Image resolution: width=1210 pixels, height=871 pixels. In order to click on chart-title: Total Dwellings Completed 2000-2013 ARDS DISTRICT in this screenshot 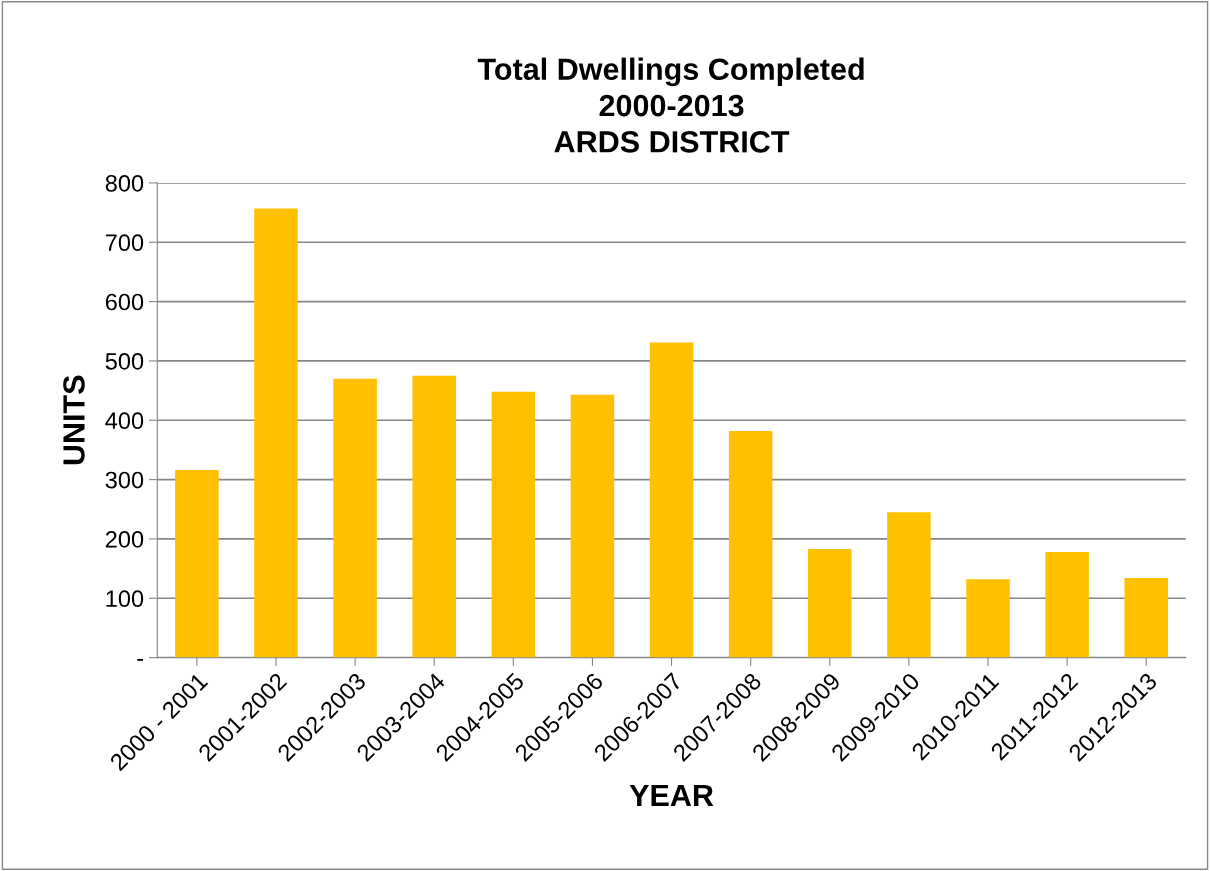, I will do `click(670, 105)`.